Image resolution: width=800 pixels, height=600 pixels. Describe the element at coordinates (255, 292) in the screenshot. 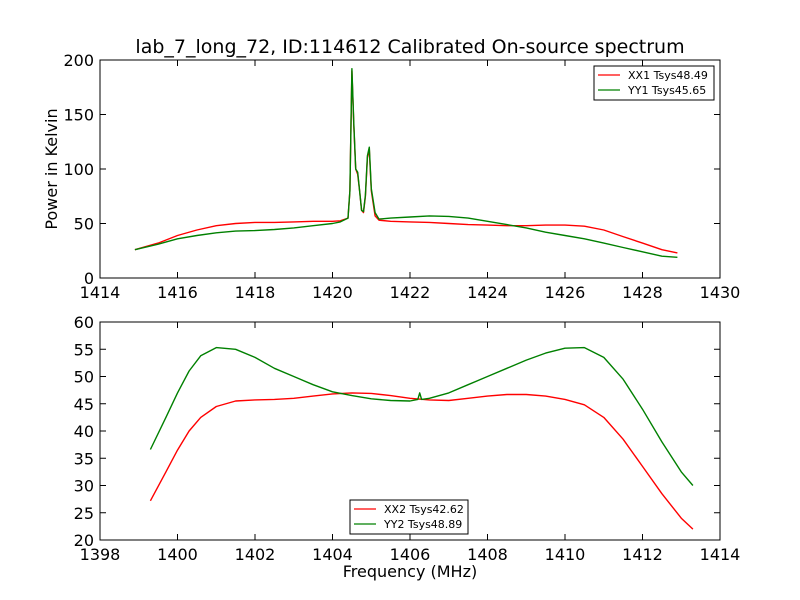

I see `top-x-tick-label: 1418` at that location.